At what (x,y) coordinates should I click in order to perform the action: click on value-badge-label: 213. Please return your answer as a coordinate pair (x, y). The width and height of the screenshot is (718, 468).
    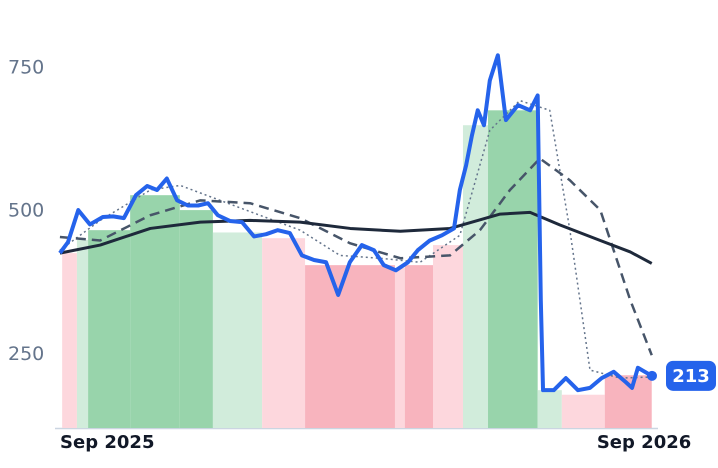
    Looking at the image, I should click on (691, 376).